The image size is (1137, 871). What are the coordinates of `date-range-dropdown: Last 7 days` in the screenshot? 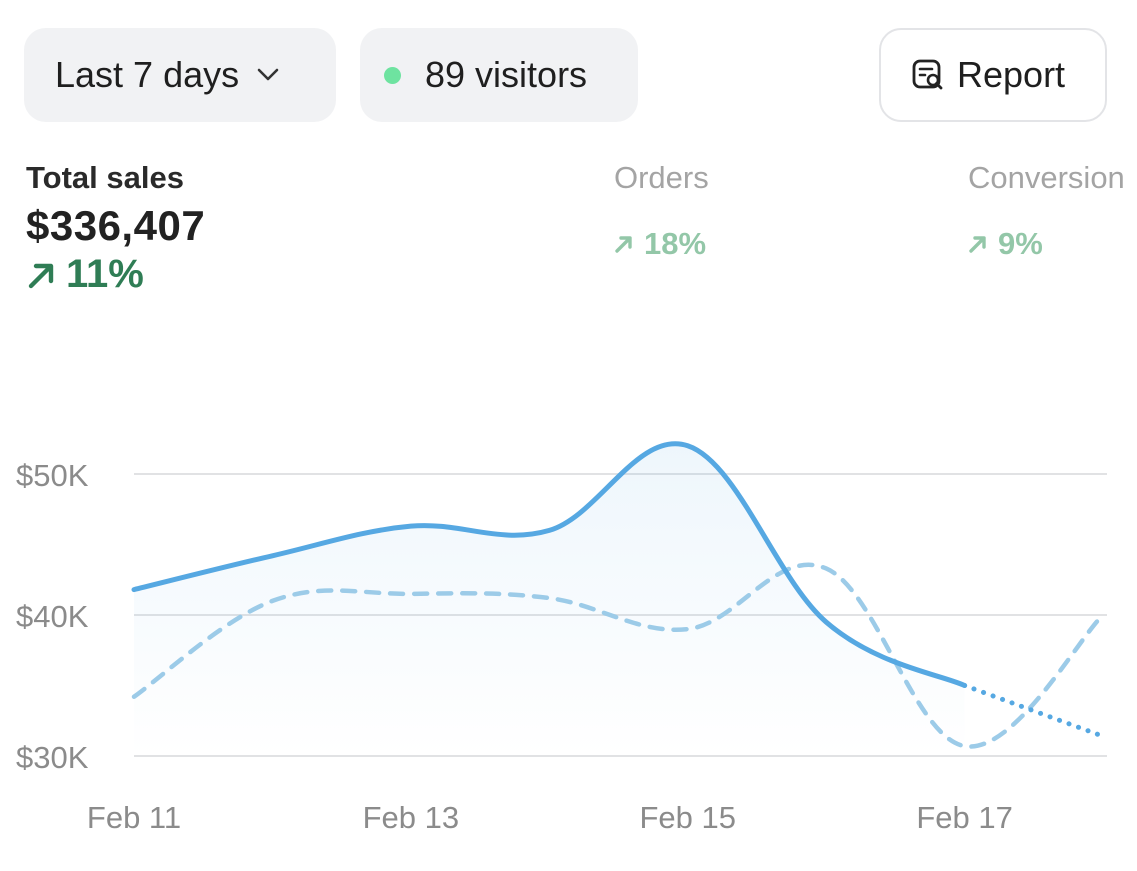 It's located at (180, 75).